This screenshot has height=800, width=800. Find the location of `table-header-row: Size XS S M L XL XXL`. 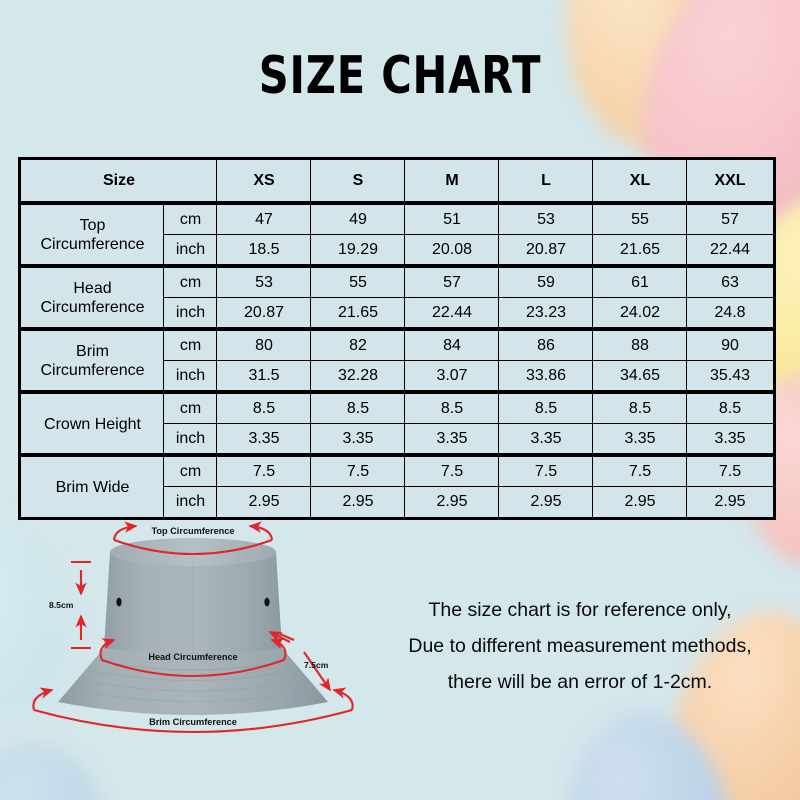

table-header-row: Size XS S M L XL XXL is located at coordinates (397, 181).